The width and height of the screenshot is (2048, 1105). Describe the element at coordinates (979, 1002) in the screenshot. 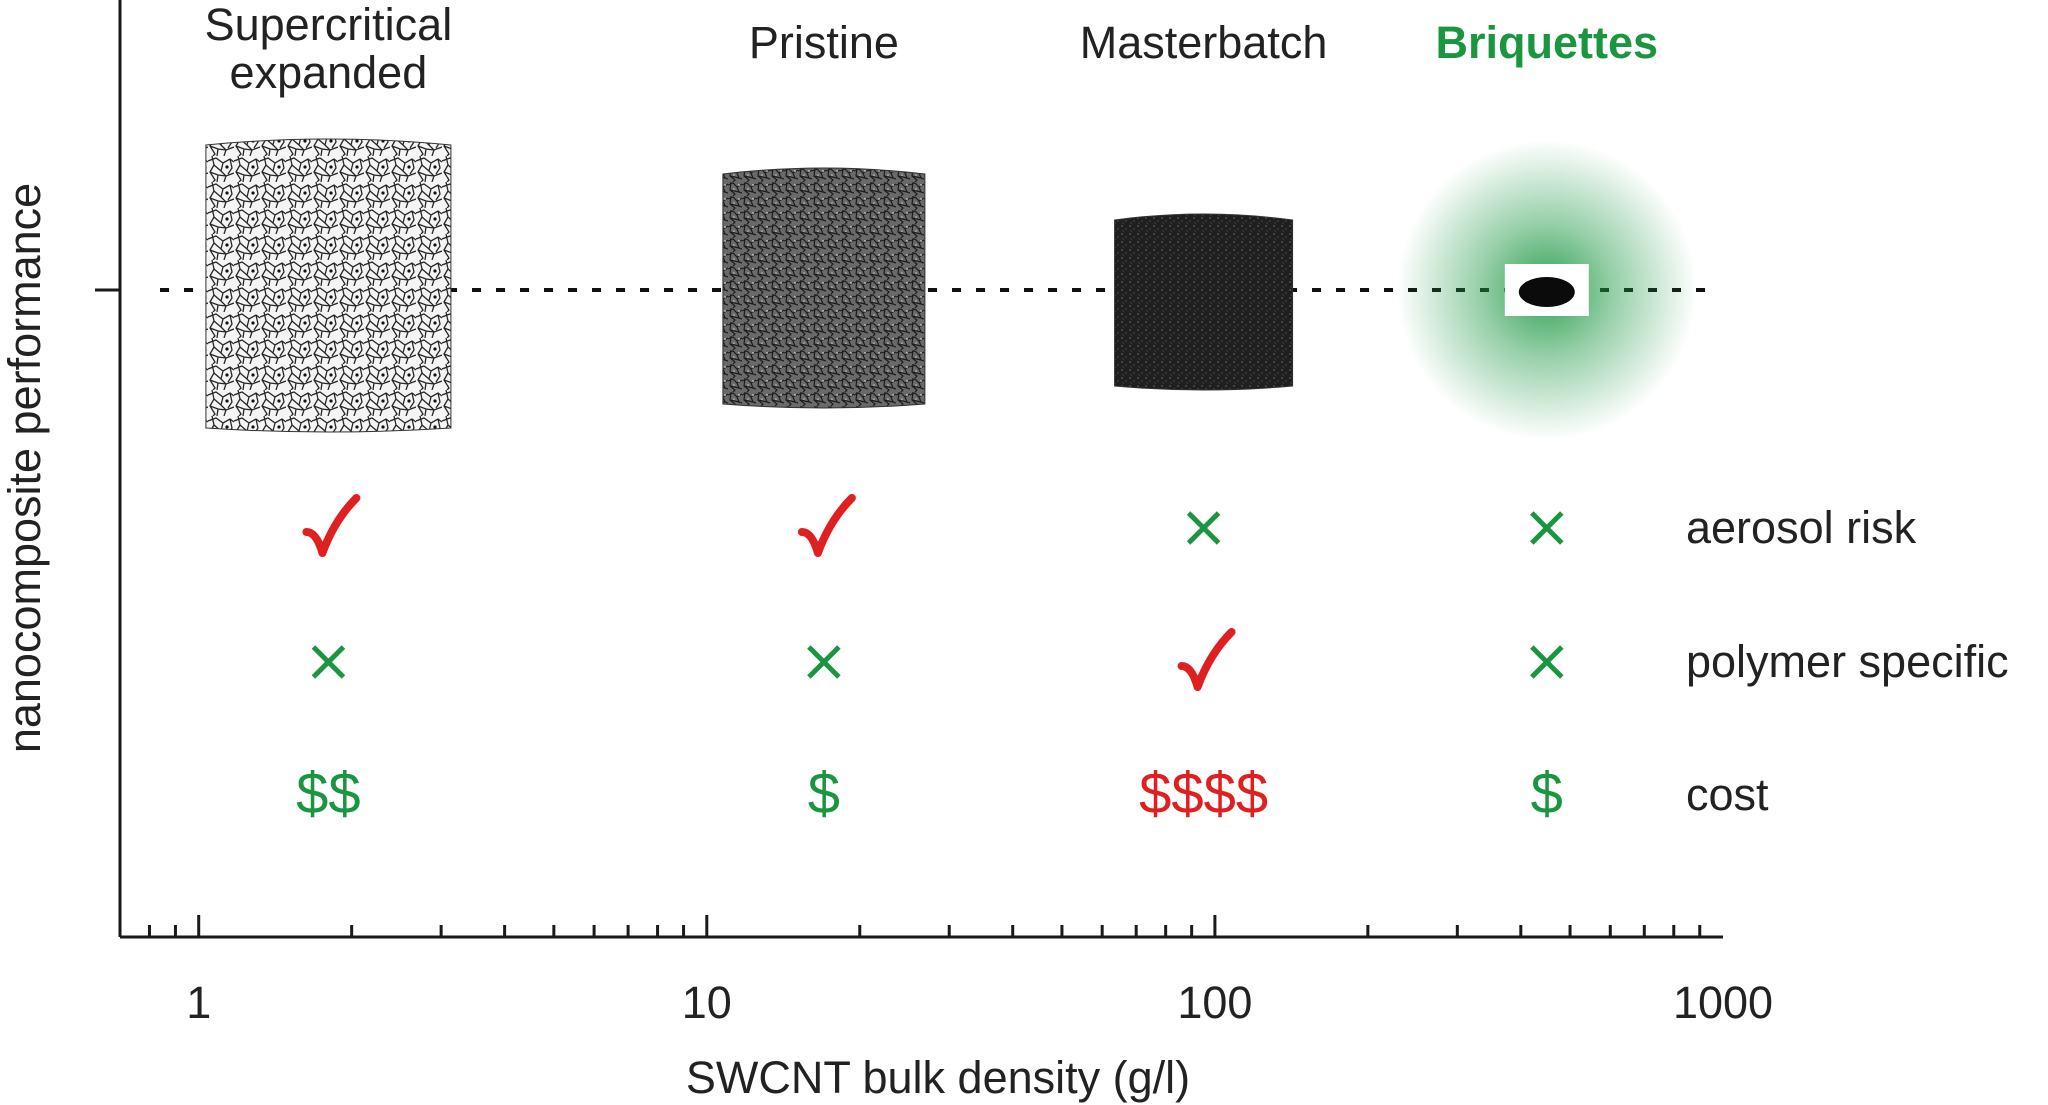

I see `x-axis-tick-labels: 1 10 100 1000` at that location.